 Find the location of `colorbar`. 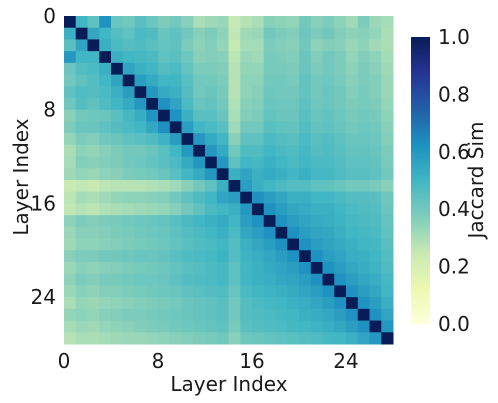

colorbar is located at coordinates (420, 180).